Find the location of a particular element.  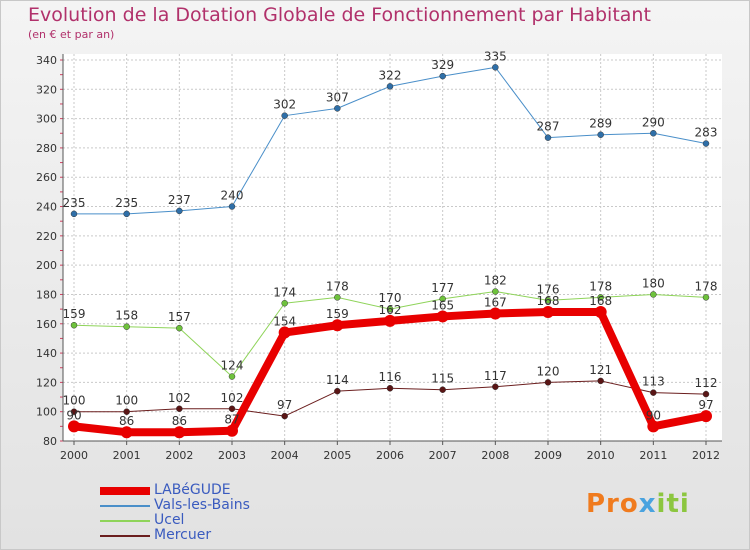

data-label-lab-gude: 167 is located at coordinates (495, 303).